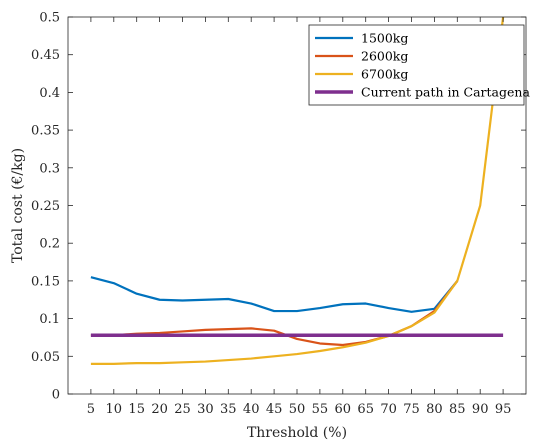  I want to click on x-tick-label: 10, so click(114, 409).